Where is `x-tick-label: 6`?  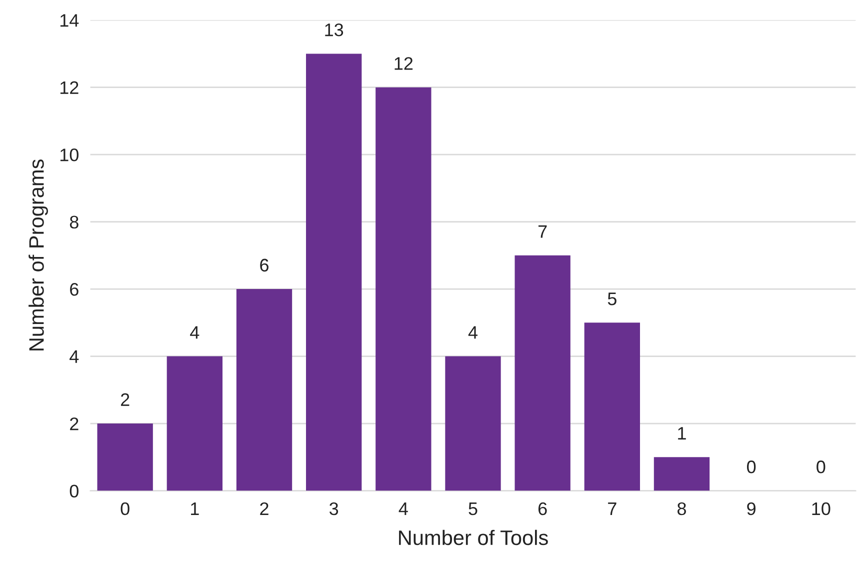 x-tick-label: 6 is located at coordinates (542, 509).